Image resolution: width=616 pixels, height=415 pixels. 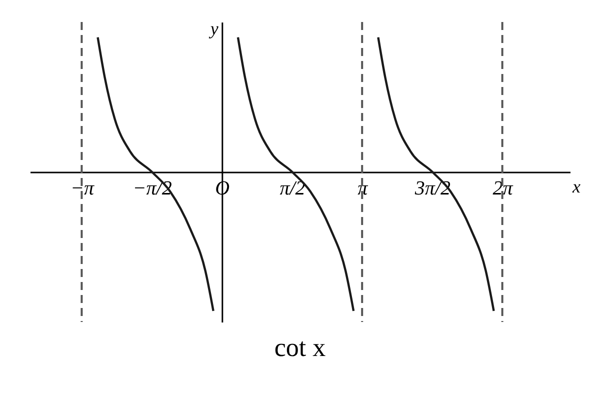 What do you see at coordinates (213, 28) in the screenshot?
I see `y-axis-title: y` at bounding box center [213, 28].